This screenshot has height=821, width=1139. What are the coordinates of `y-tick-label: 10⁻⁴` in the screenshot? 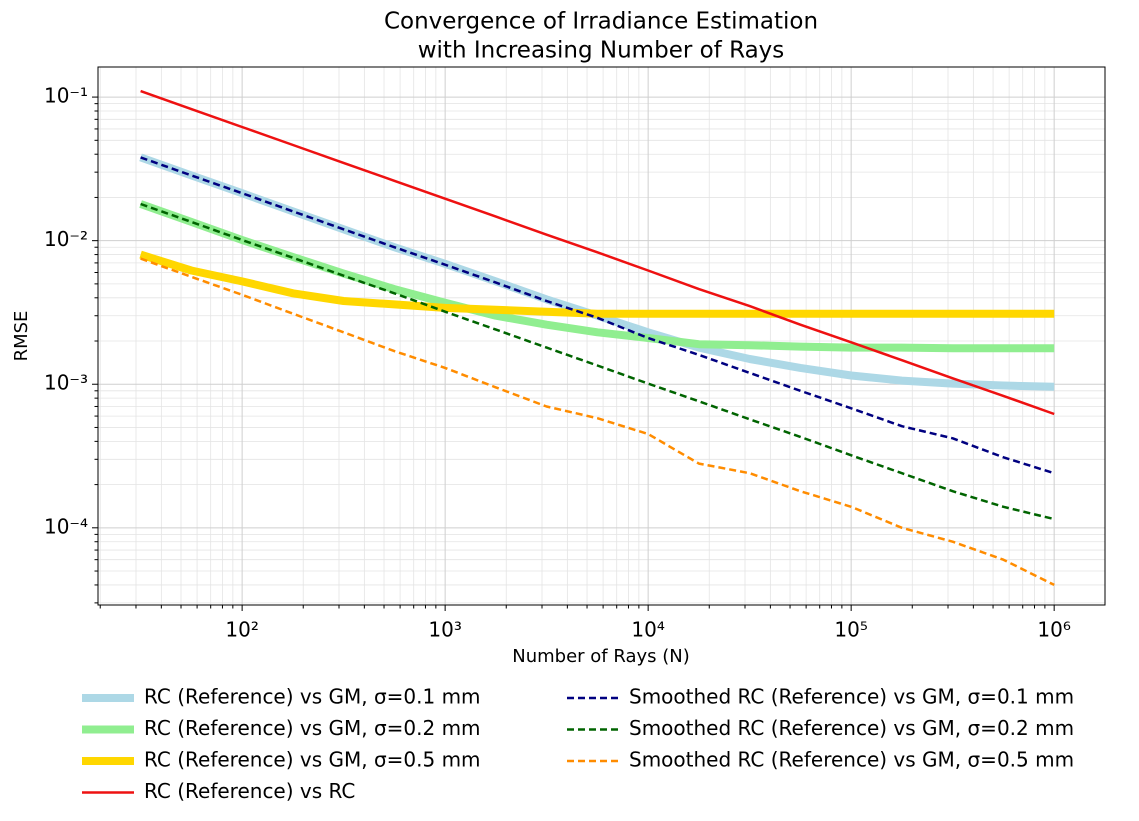 It's located at (66, 526).